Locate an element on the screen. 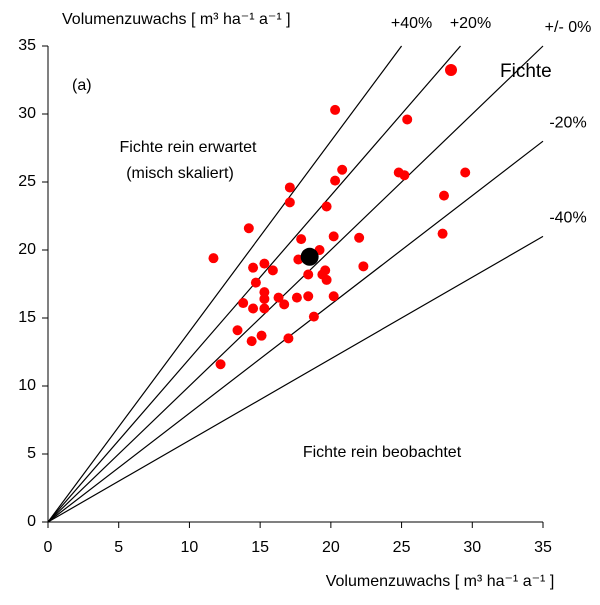 This screenshot has height=605, width=600. reference-label: +40% is located at coordinates (411, 23).